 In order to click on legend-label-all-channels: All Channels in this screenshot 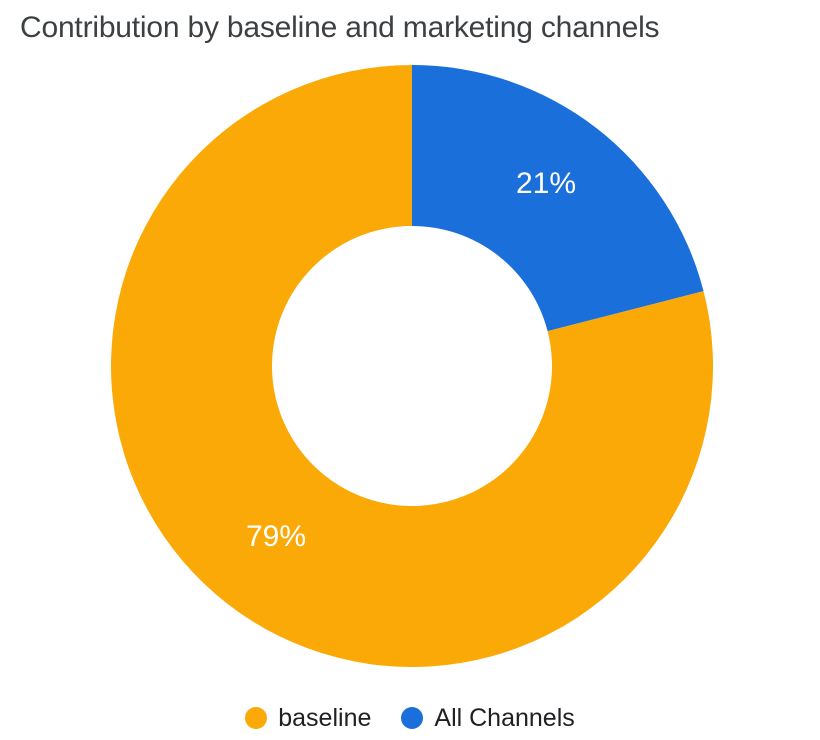, I will do `click(504, 718)`.